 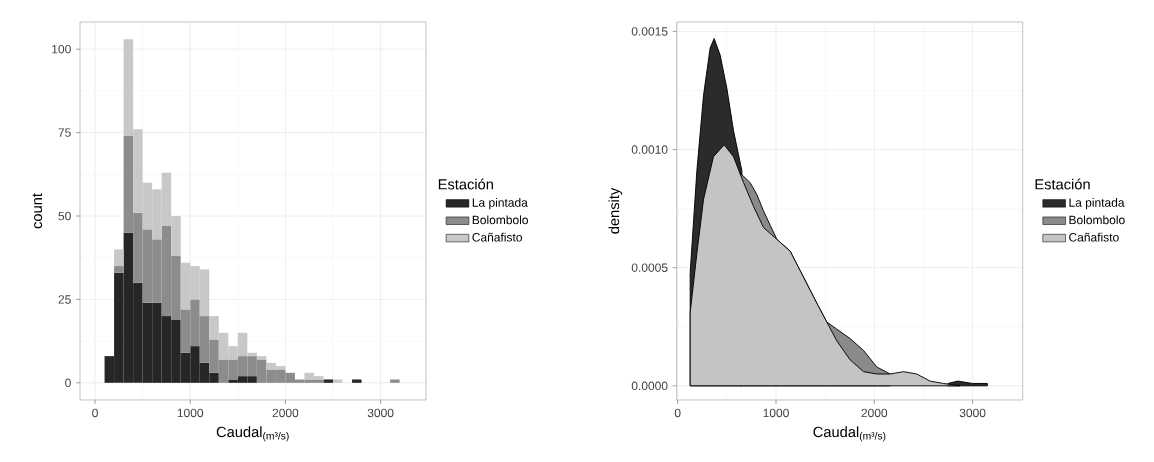 I want to click on y-tick-label: 50, so click(x=64, y=216).